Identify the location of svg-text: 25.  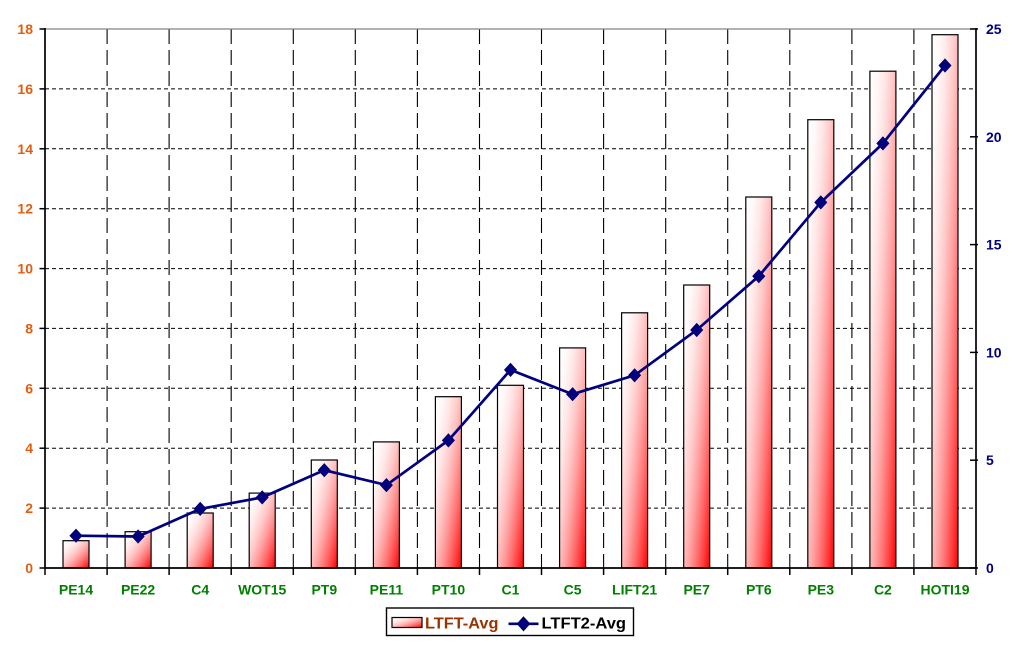
(994, 29).